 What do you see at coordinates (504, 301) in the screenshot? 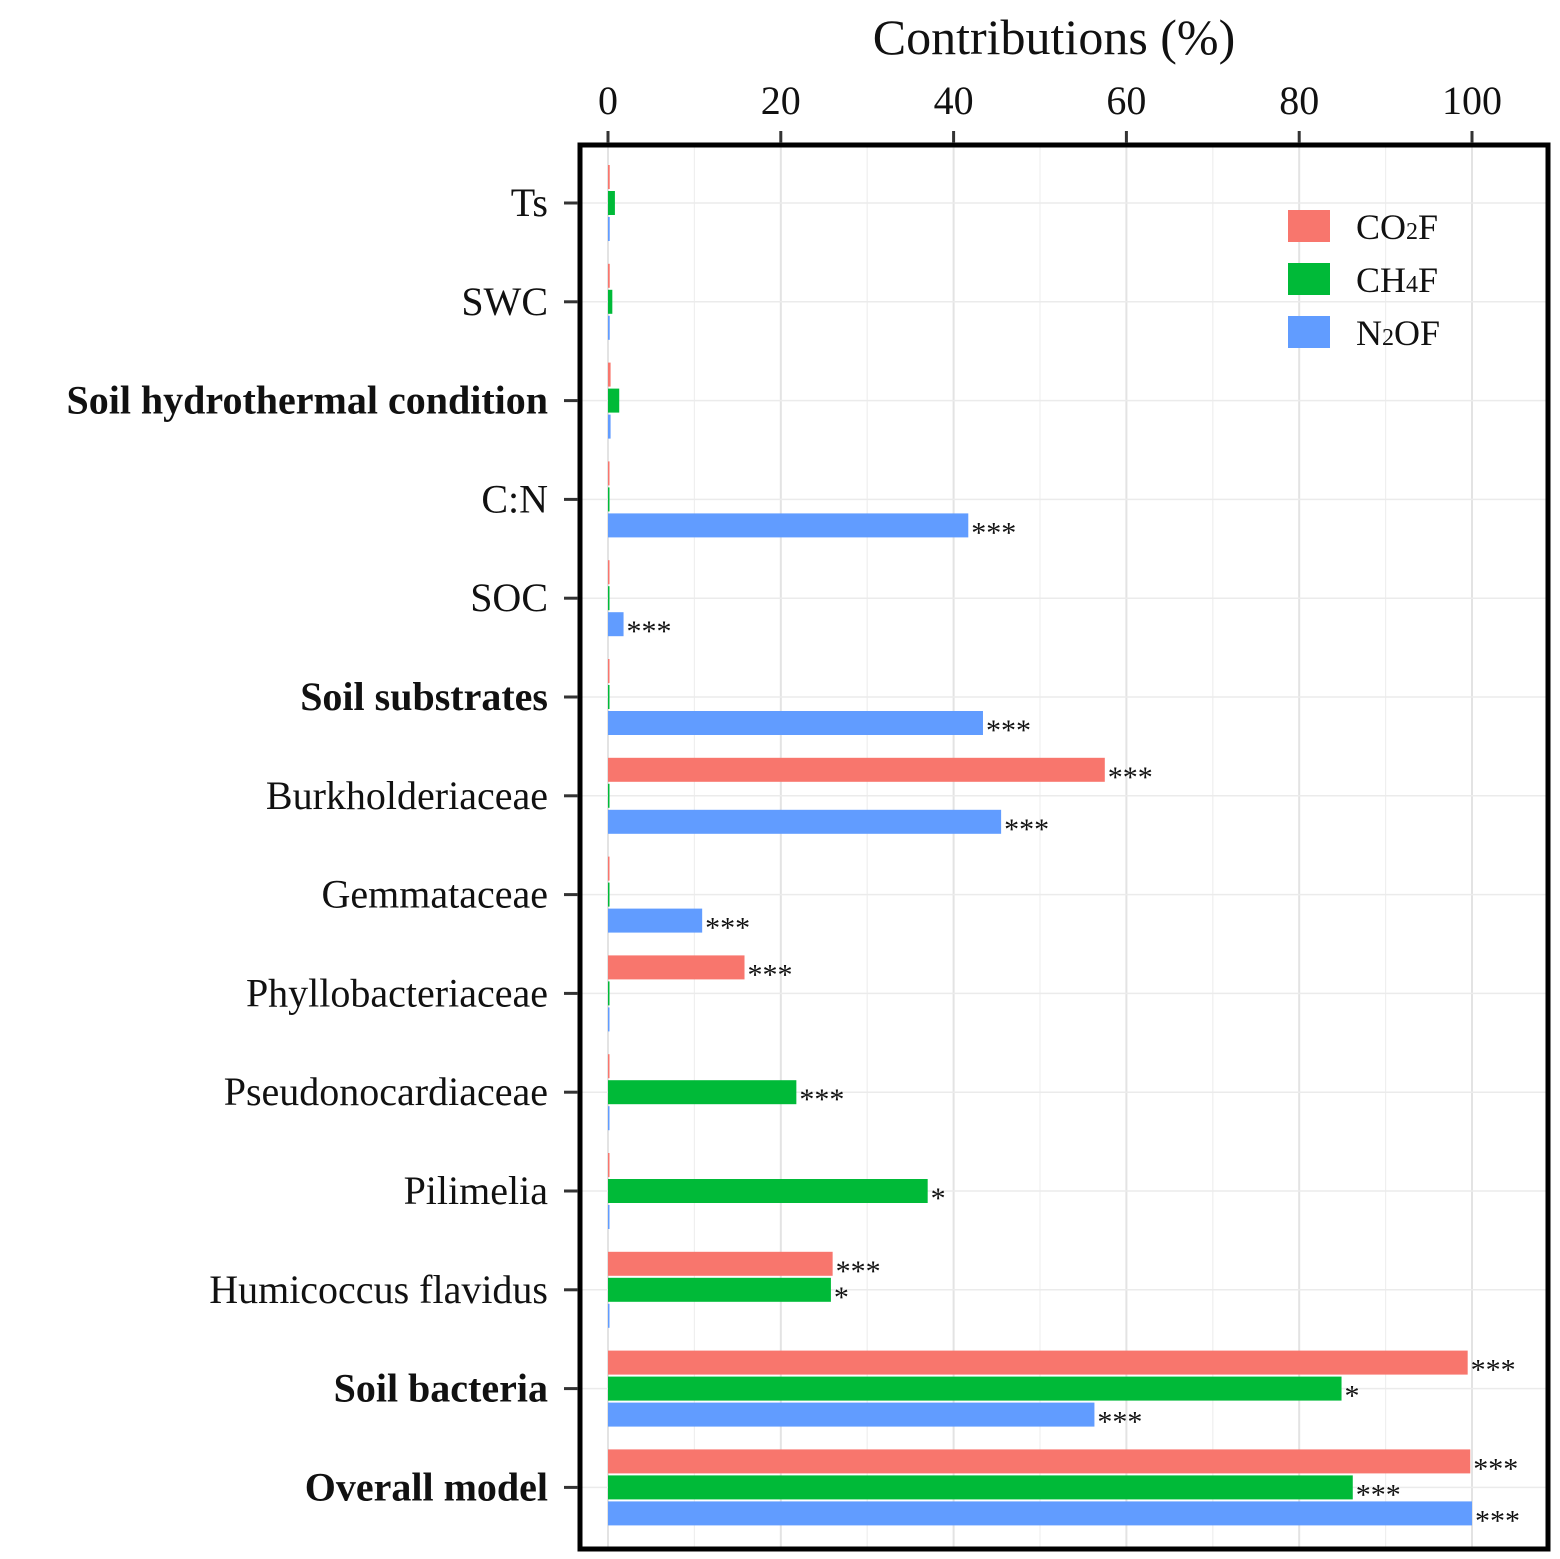
I see `category-label: SWC` at bounding box center [504, 301].